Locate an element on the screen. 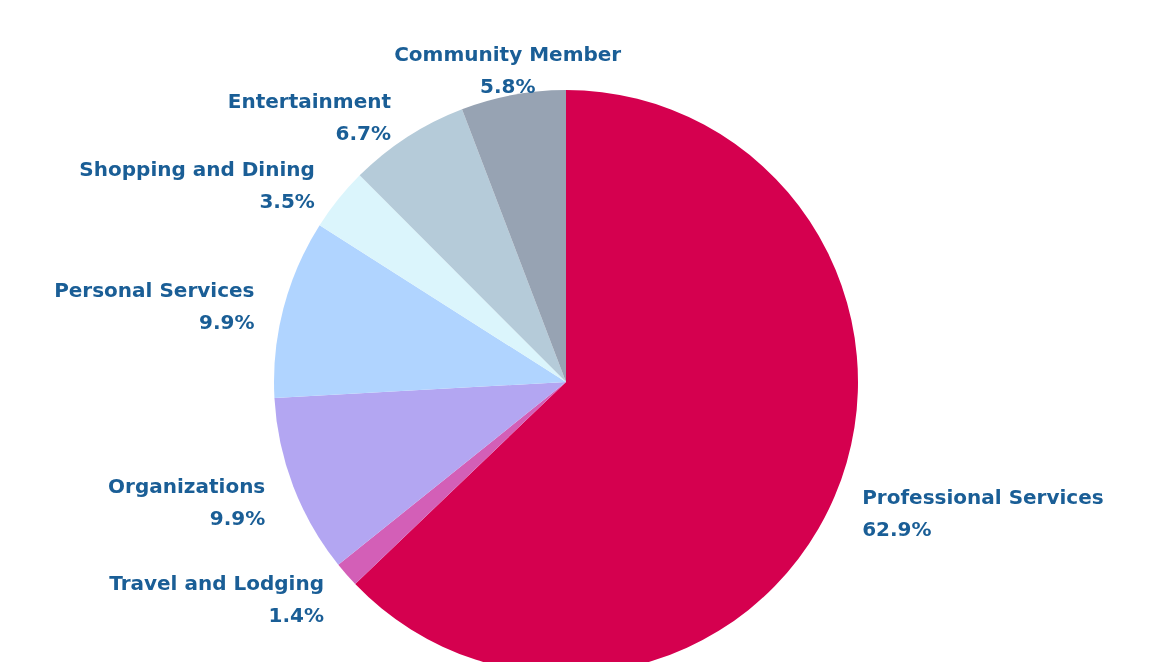 The image size is (1157, 670). slice-label: Community Member is located at coordinates (508, 54).